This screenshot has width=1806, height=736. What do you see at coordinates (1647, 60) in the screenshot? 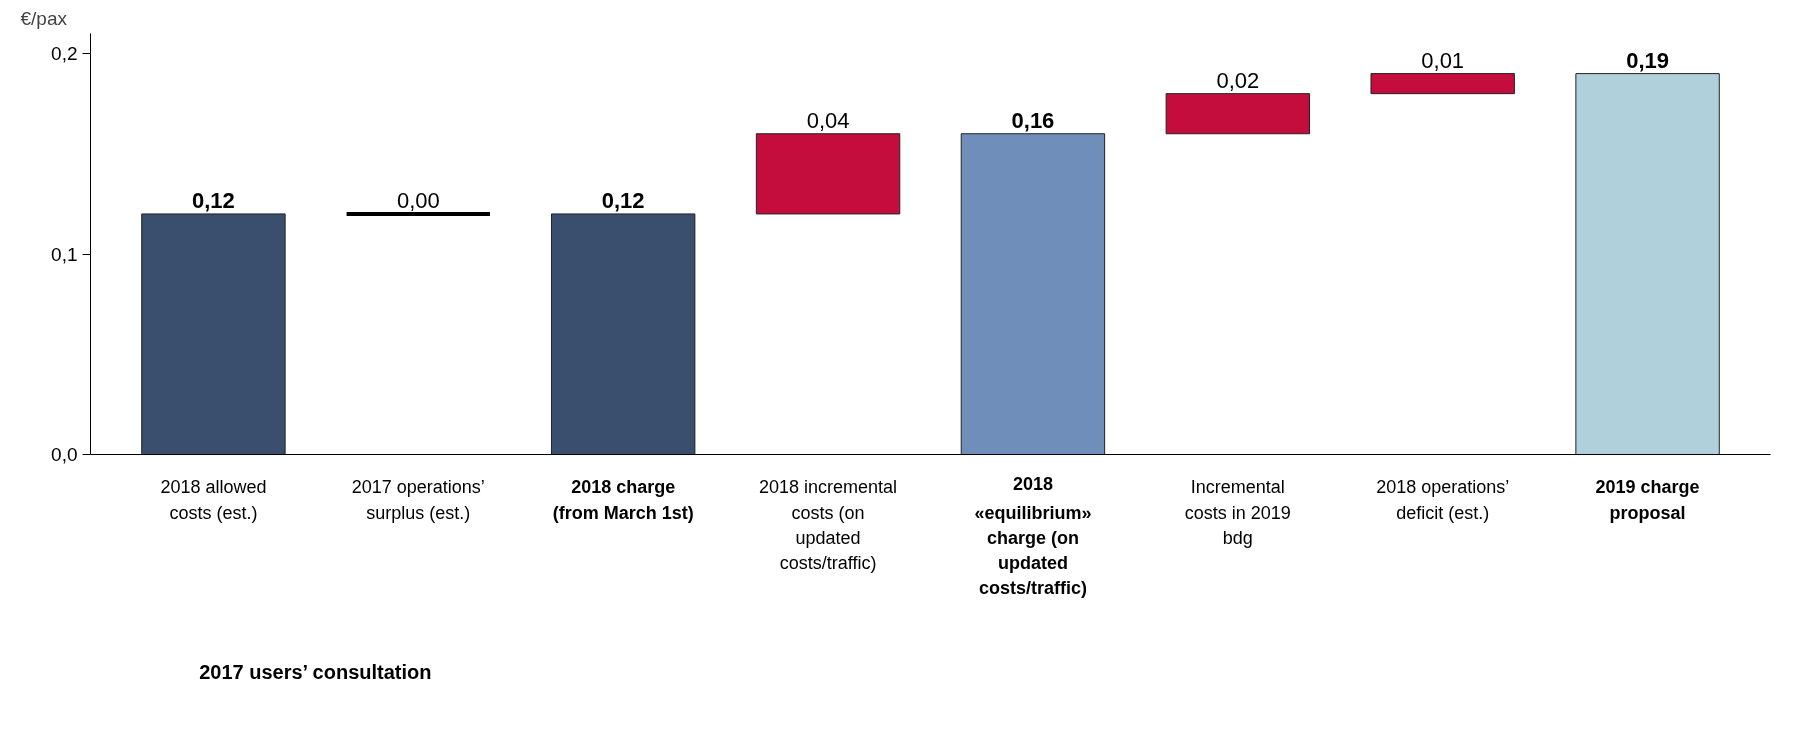
I see `data-label: 0,19` at bounding box center [1647, 60].